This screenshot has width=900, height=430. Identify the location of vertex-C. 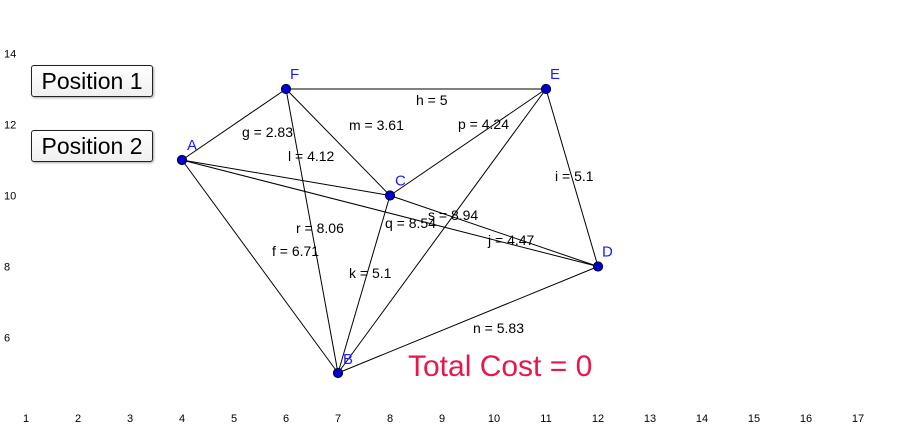
(390, 195).